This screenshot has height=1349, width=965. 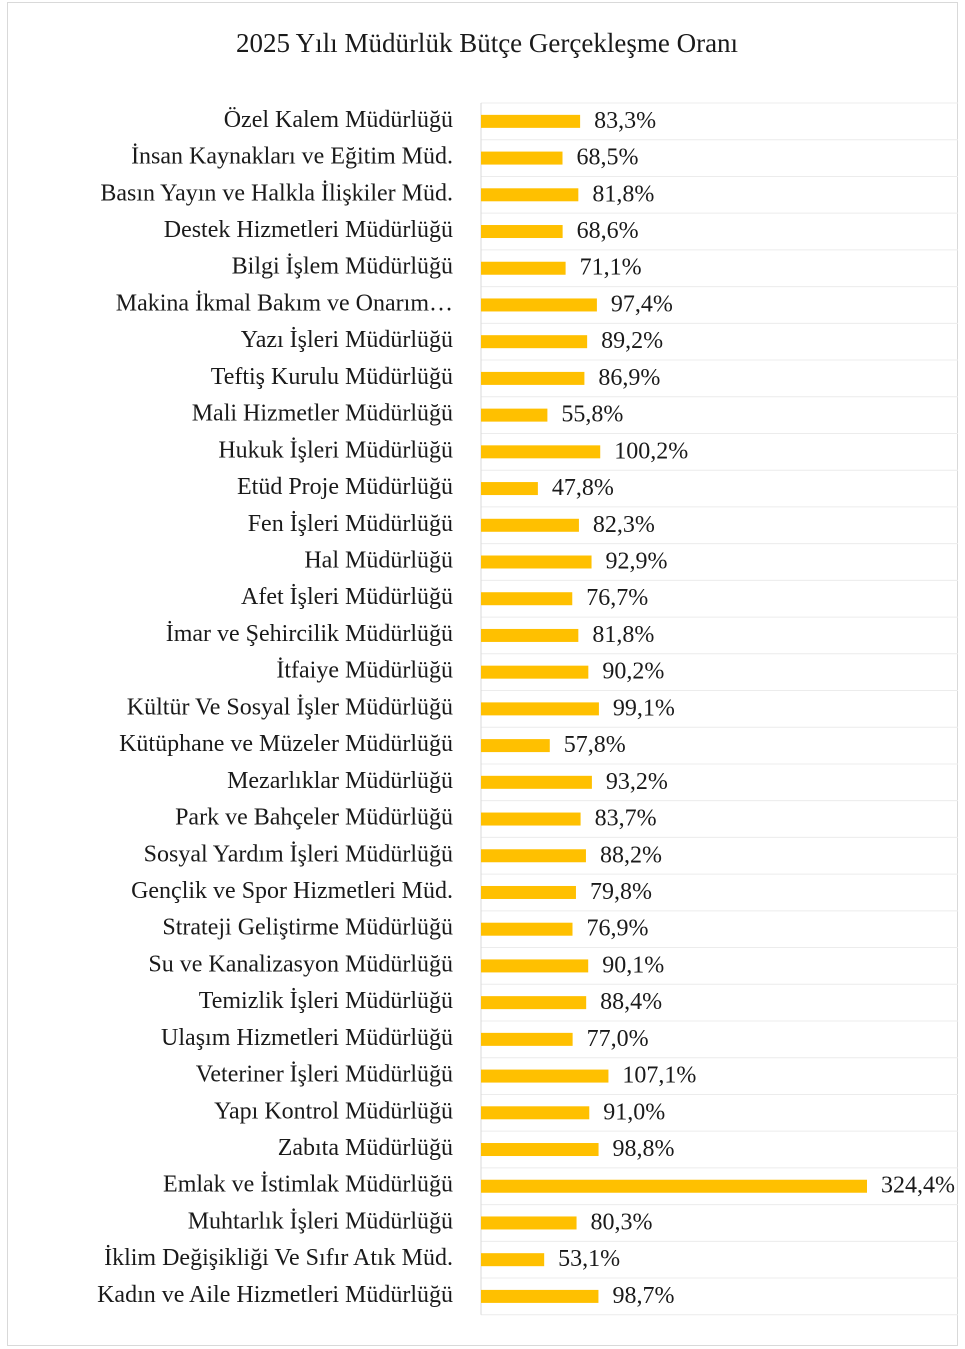 What do you see at coordinates (342, 267) in the screenshot?
I see `y-tick-label: Bilgi İşlem Müdürlüğü` at bounding box center [342, 267].